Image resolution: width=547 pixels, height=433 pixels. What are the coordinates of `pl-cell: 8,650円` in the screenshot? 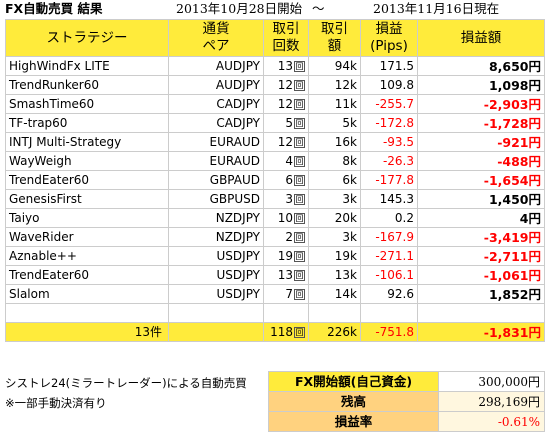 It's located at (481, 66).